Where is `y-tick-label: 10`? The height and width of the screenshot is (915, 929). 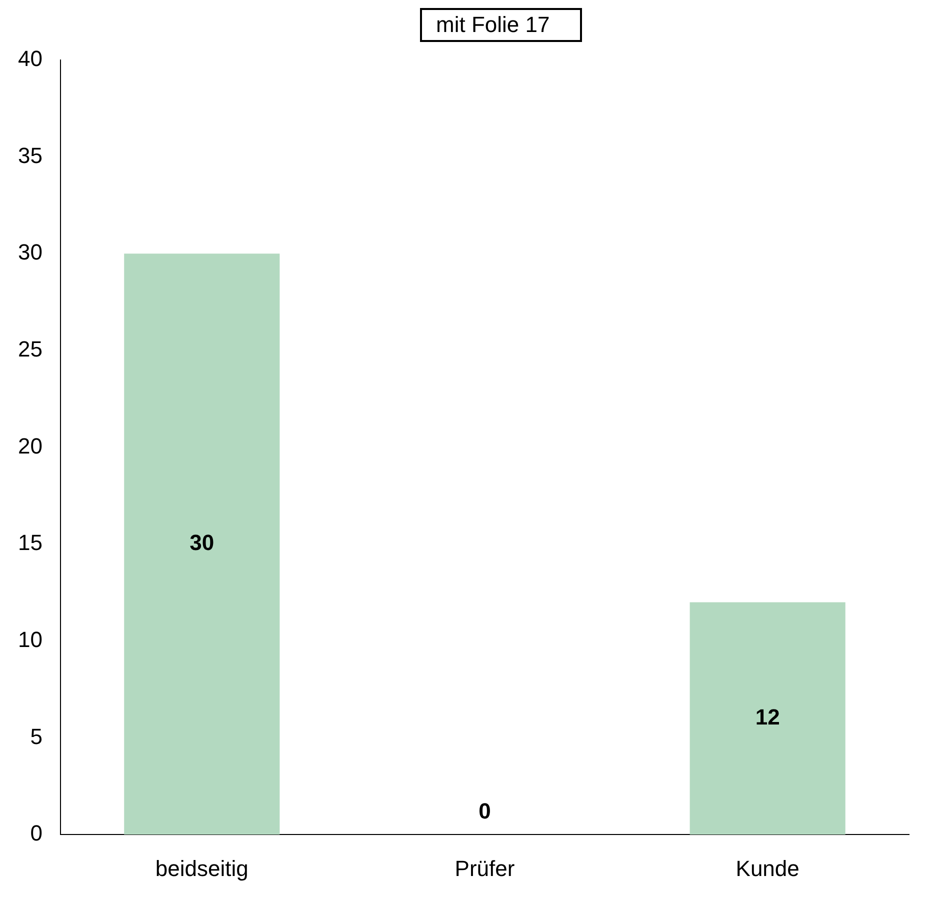
y-tick-label: 10 is located at coordinates (30, 639).